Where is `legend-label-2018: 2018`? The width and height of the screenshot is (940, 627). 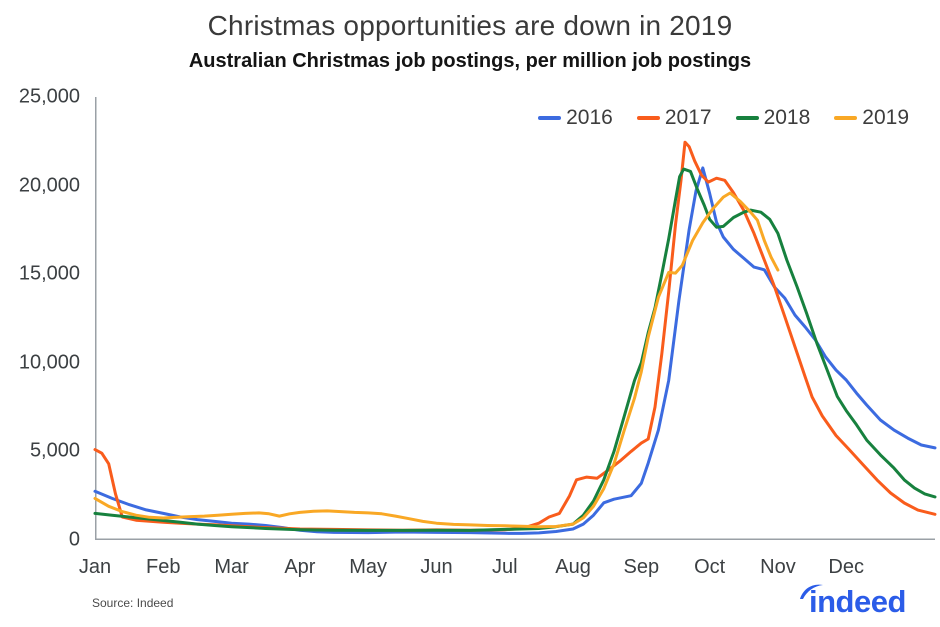 legend-label-2018: 2018 is located at coordinates (787, 117).